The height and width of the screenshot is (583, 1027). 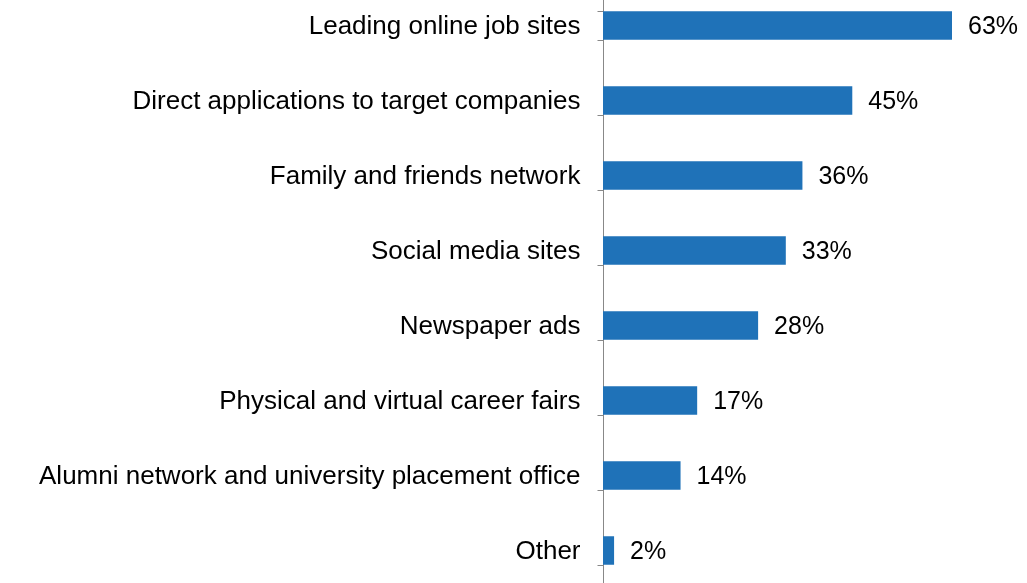 What do you see at coordinates (548, 550) in the screenshot?
I see `y-tick-label: Other` at bounding box center [548, 550].